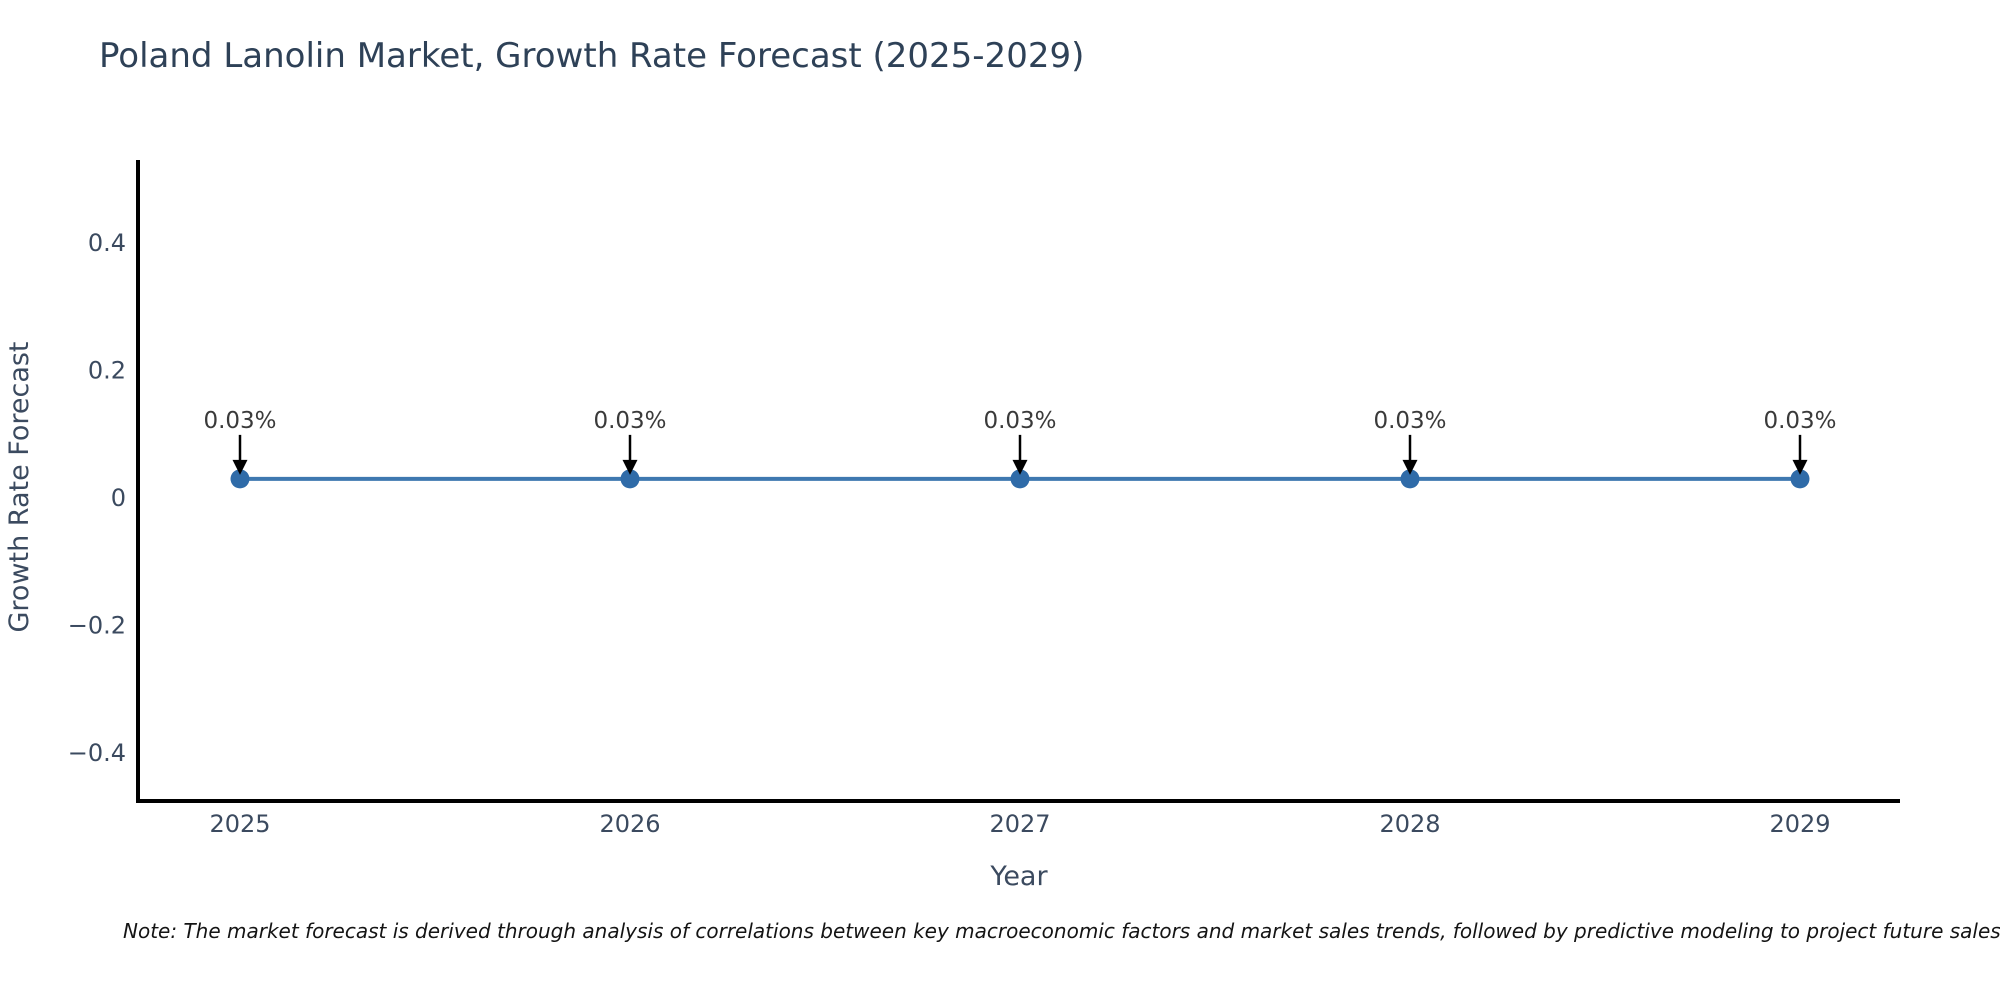 This screenshot has width=2000, height=1000. What do you see at coordinates (1019, 824) in the screenshot?
I see `x-tick-label: 2027` at bounding box center [1019, 824].